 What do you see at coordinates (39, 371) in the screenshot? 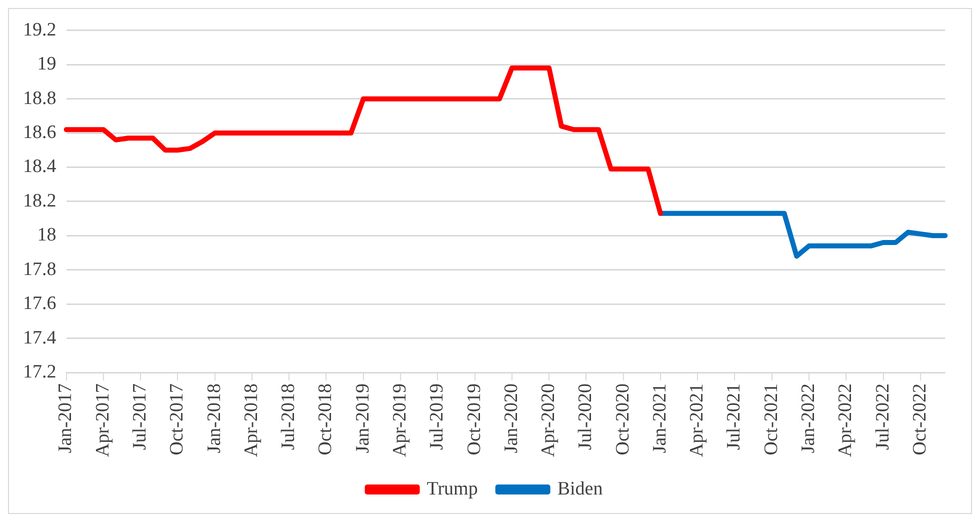
I see `y-tick-label: 17.2` at bounding box center [39, 371].